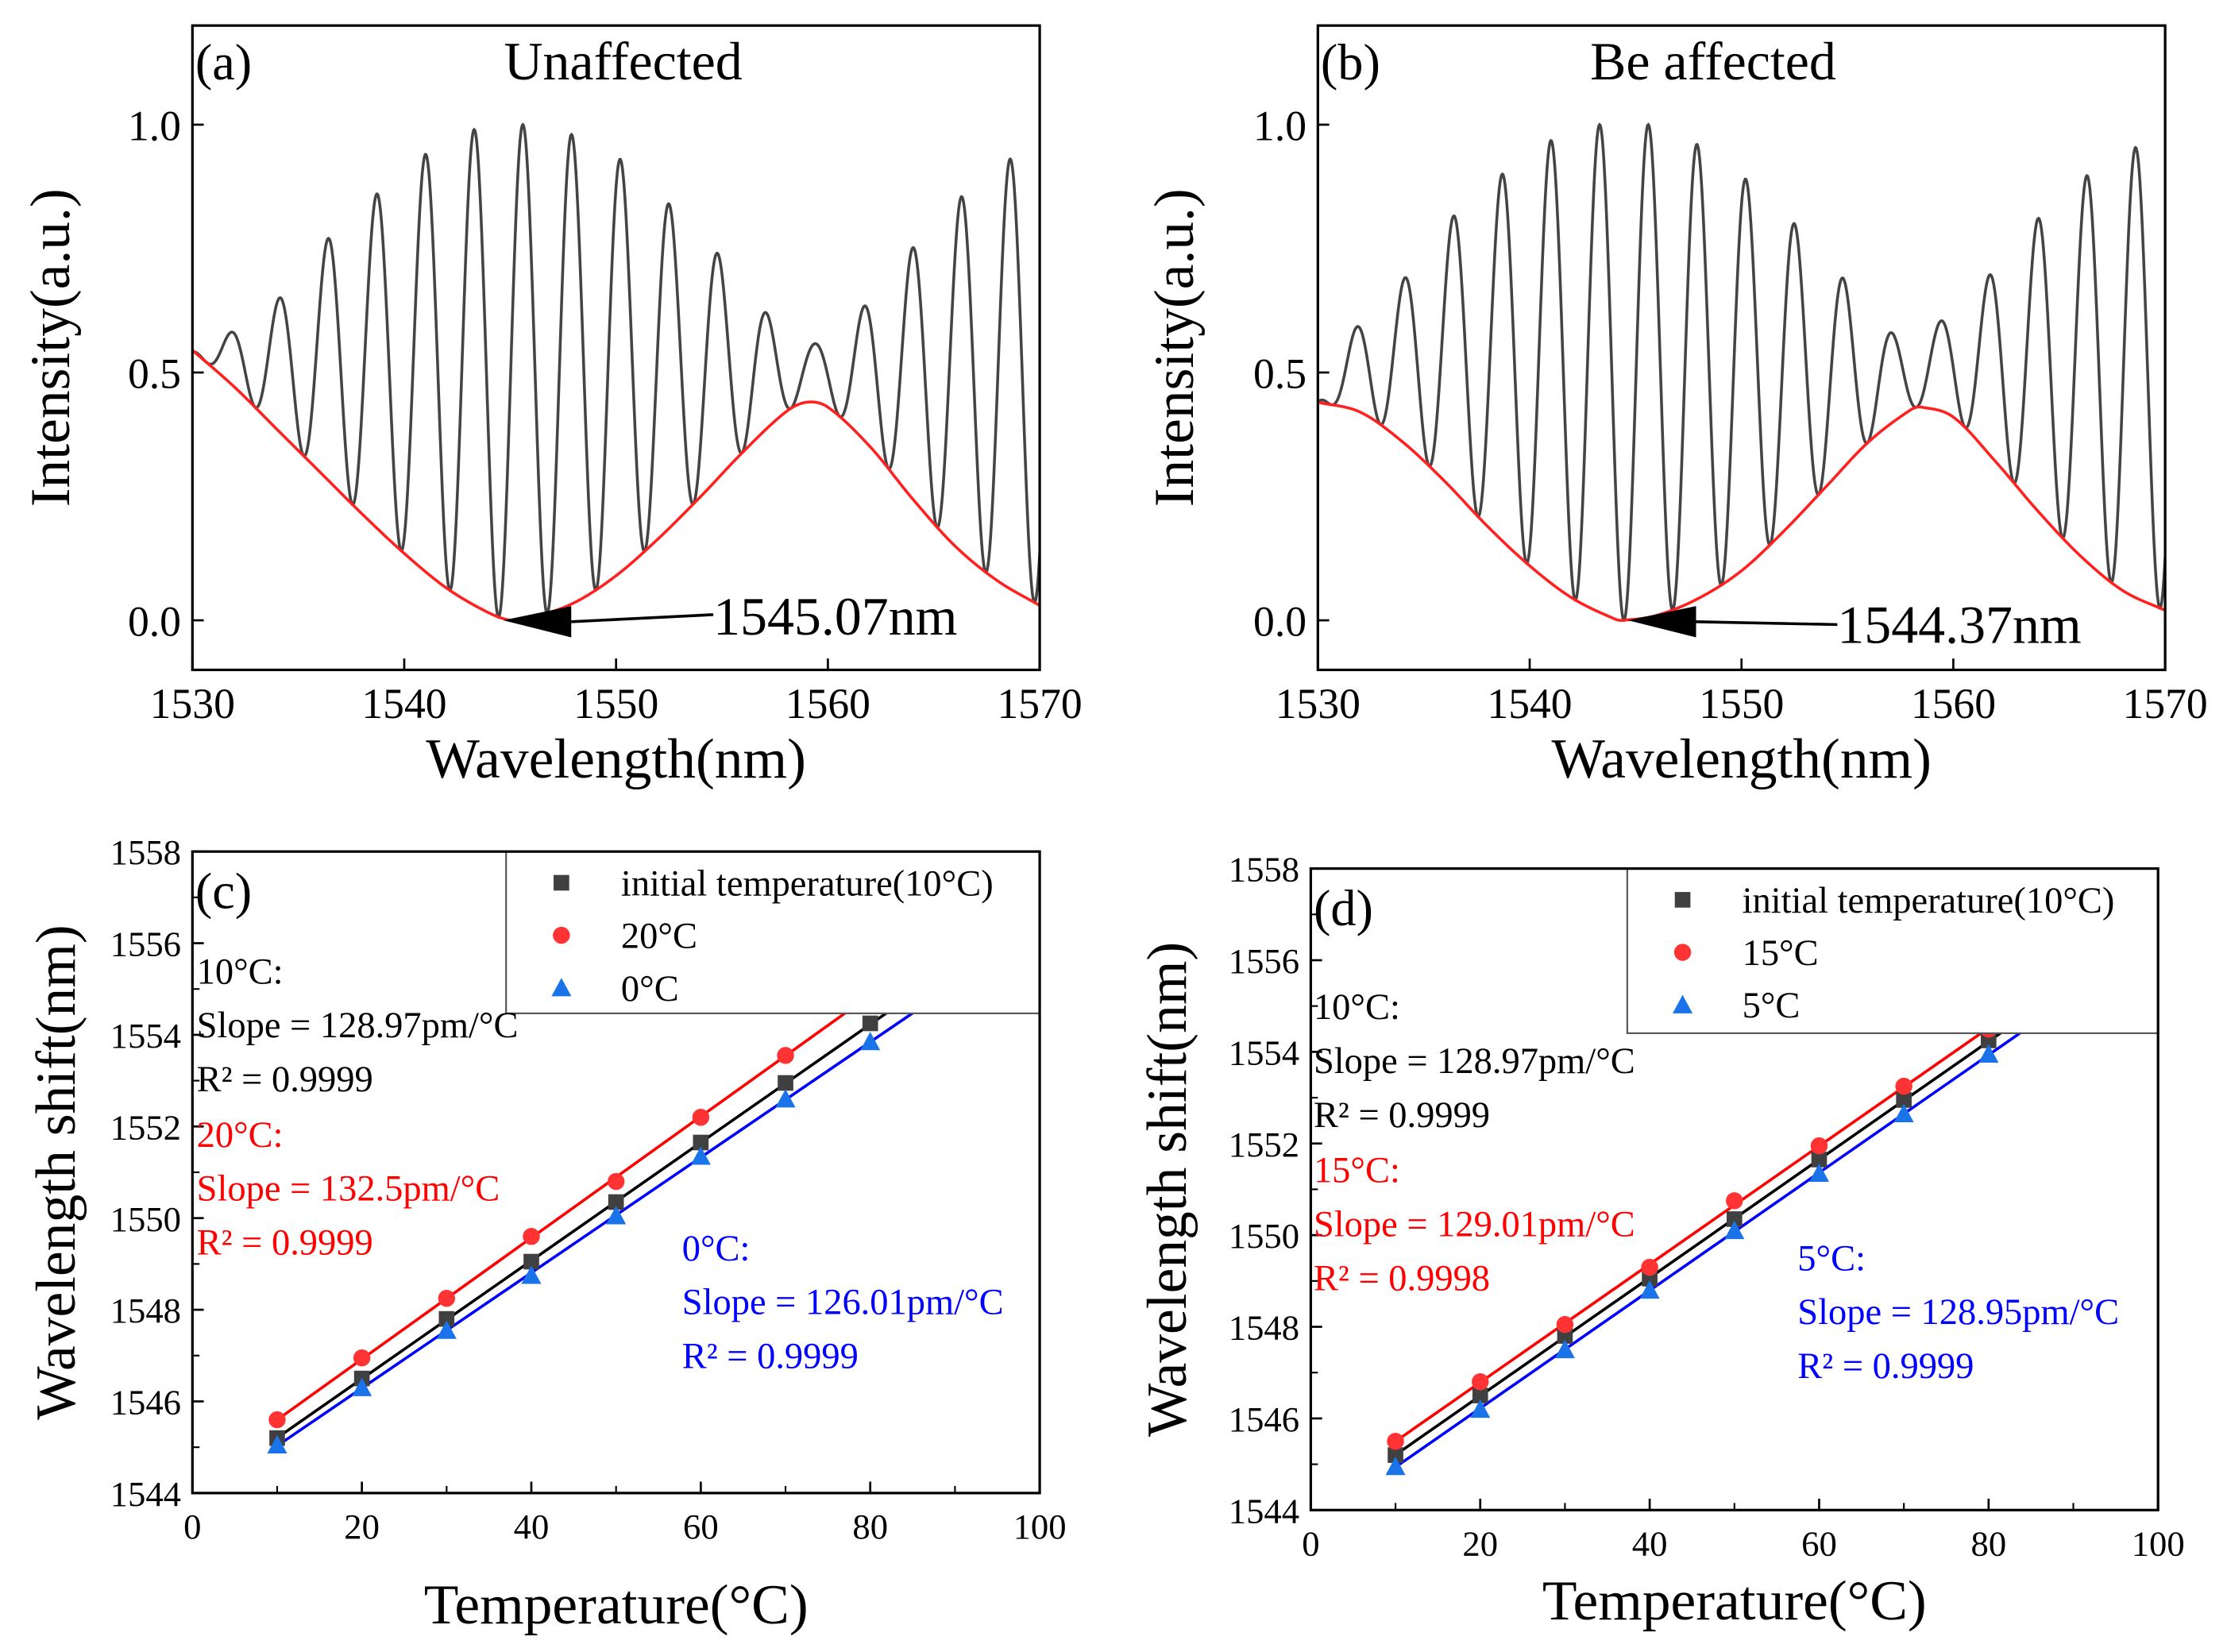 The height and width of the screenshot is (1652, 2227). What do you see at coordinates (615, 759) in the screenshot?
I see `x-axis-title: Wavelength(nm)` at bounding box center [615, 759].